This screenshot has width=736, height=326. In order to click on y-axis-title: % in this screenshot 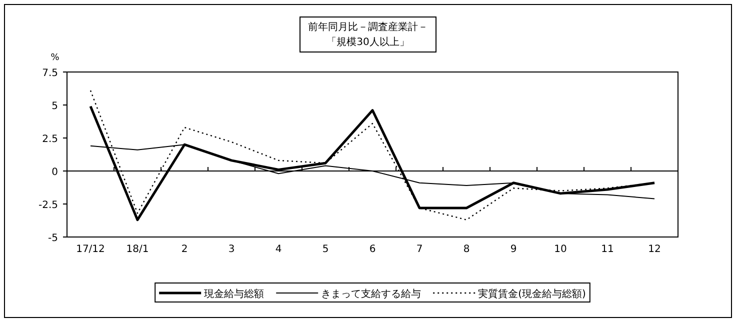, I will do `click(55, 58)`.